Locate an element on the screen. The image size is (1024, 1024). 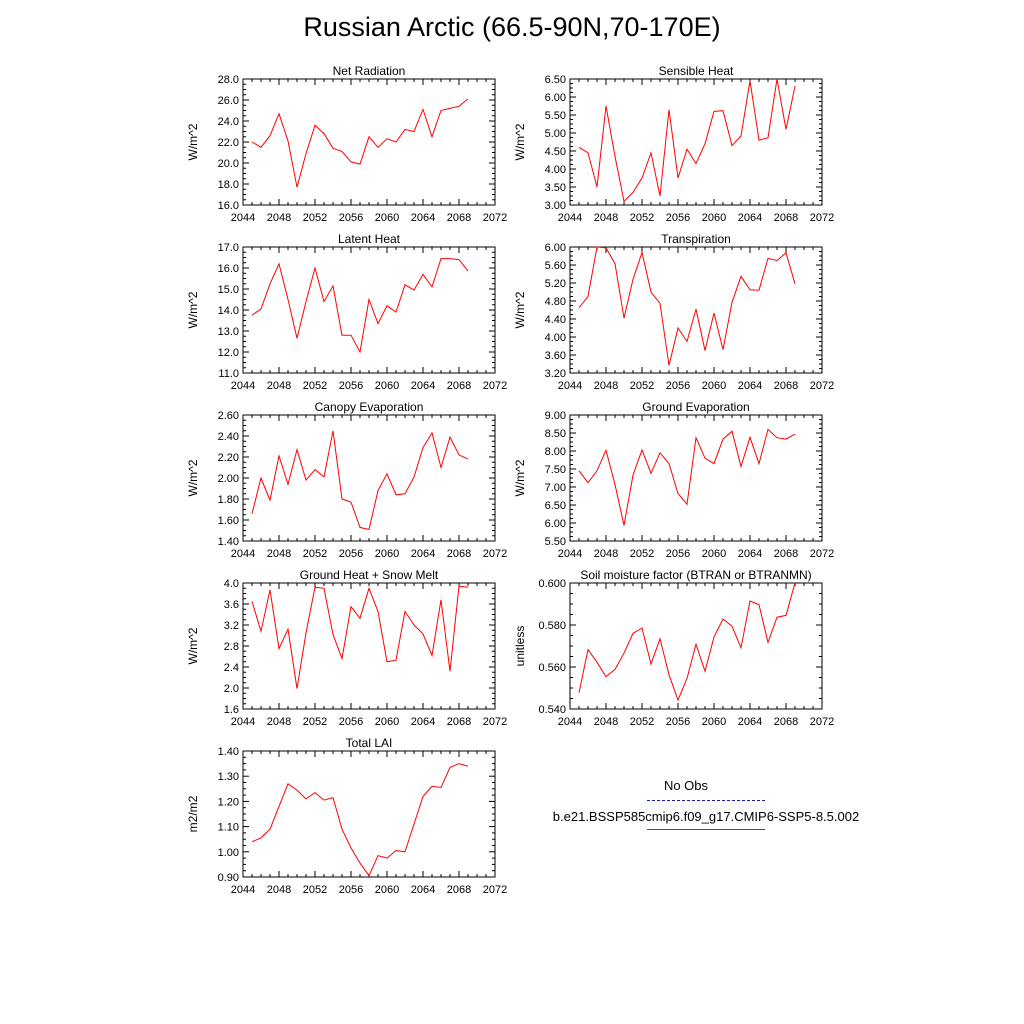
chart-title: Net Radiation is located at coordinates (369, 71).